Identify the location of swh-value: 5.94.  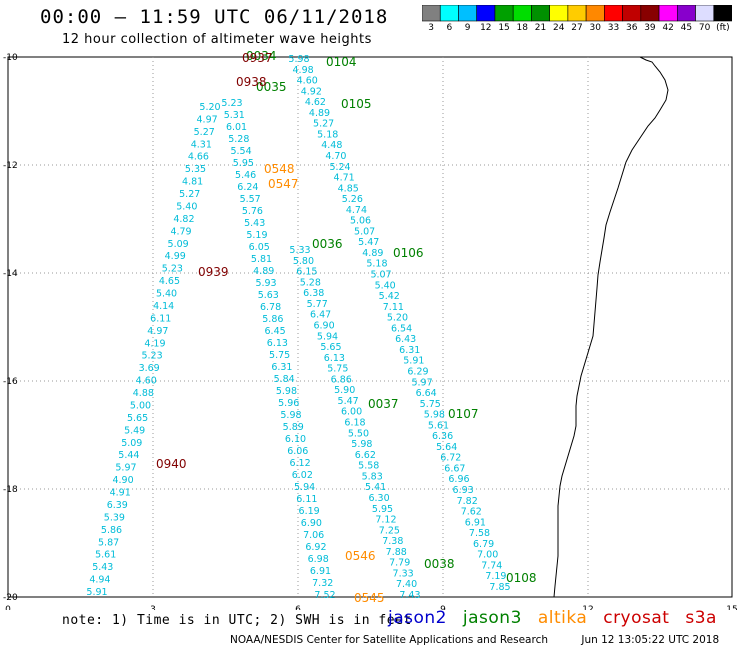
(327, 336).